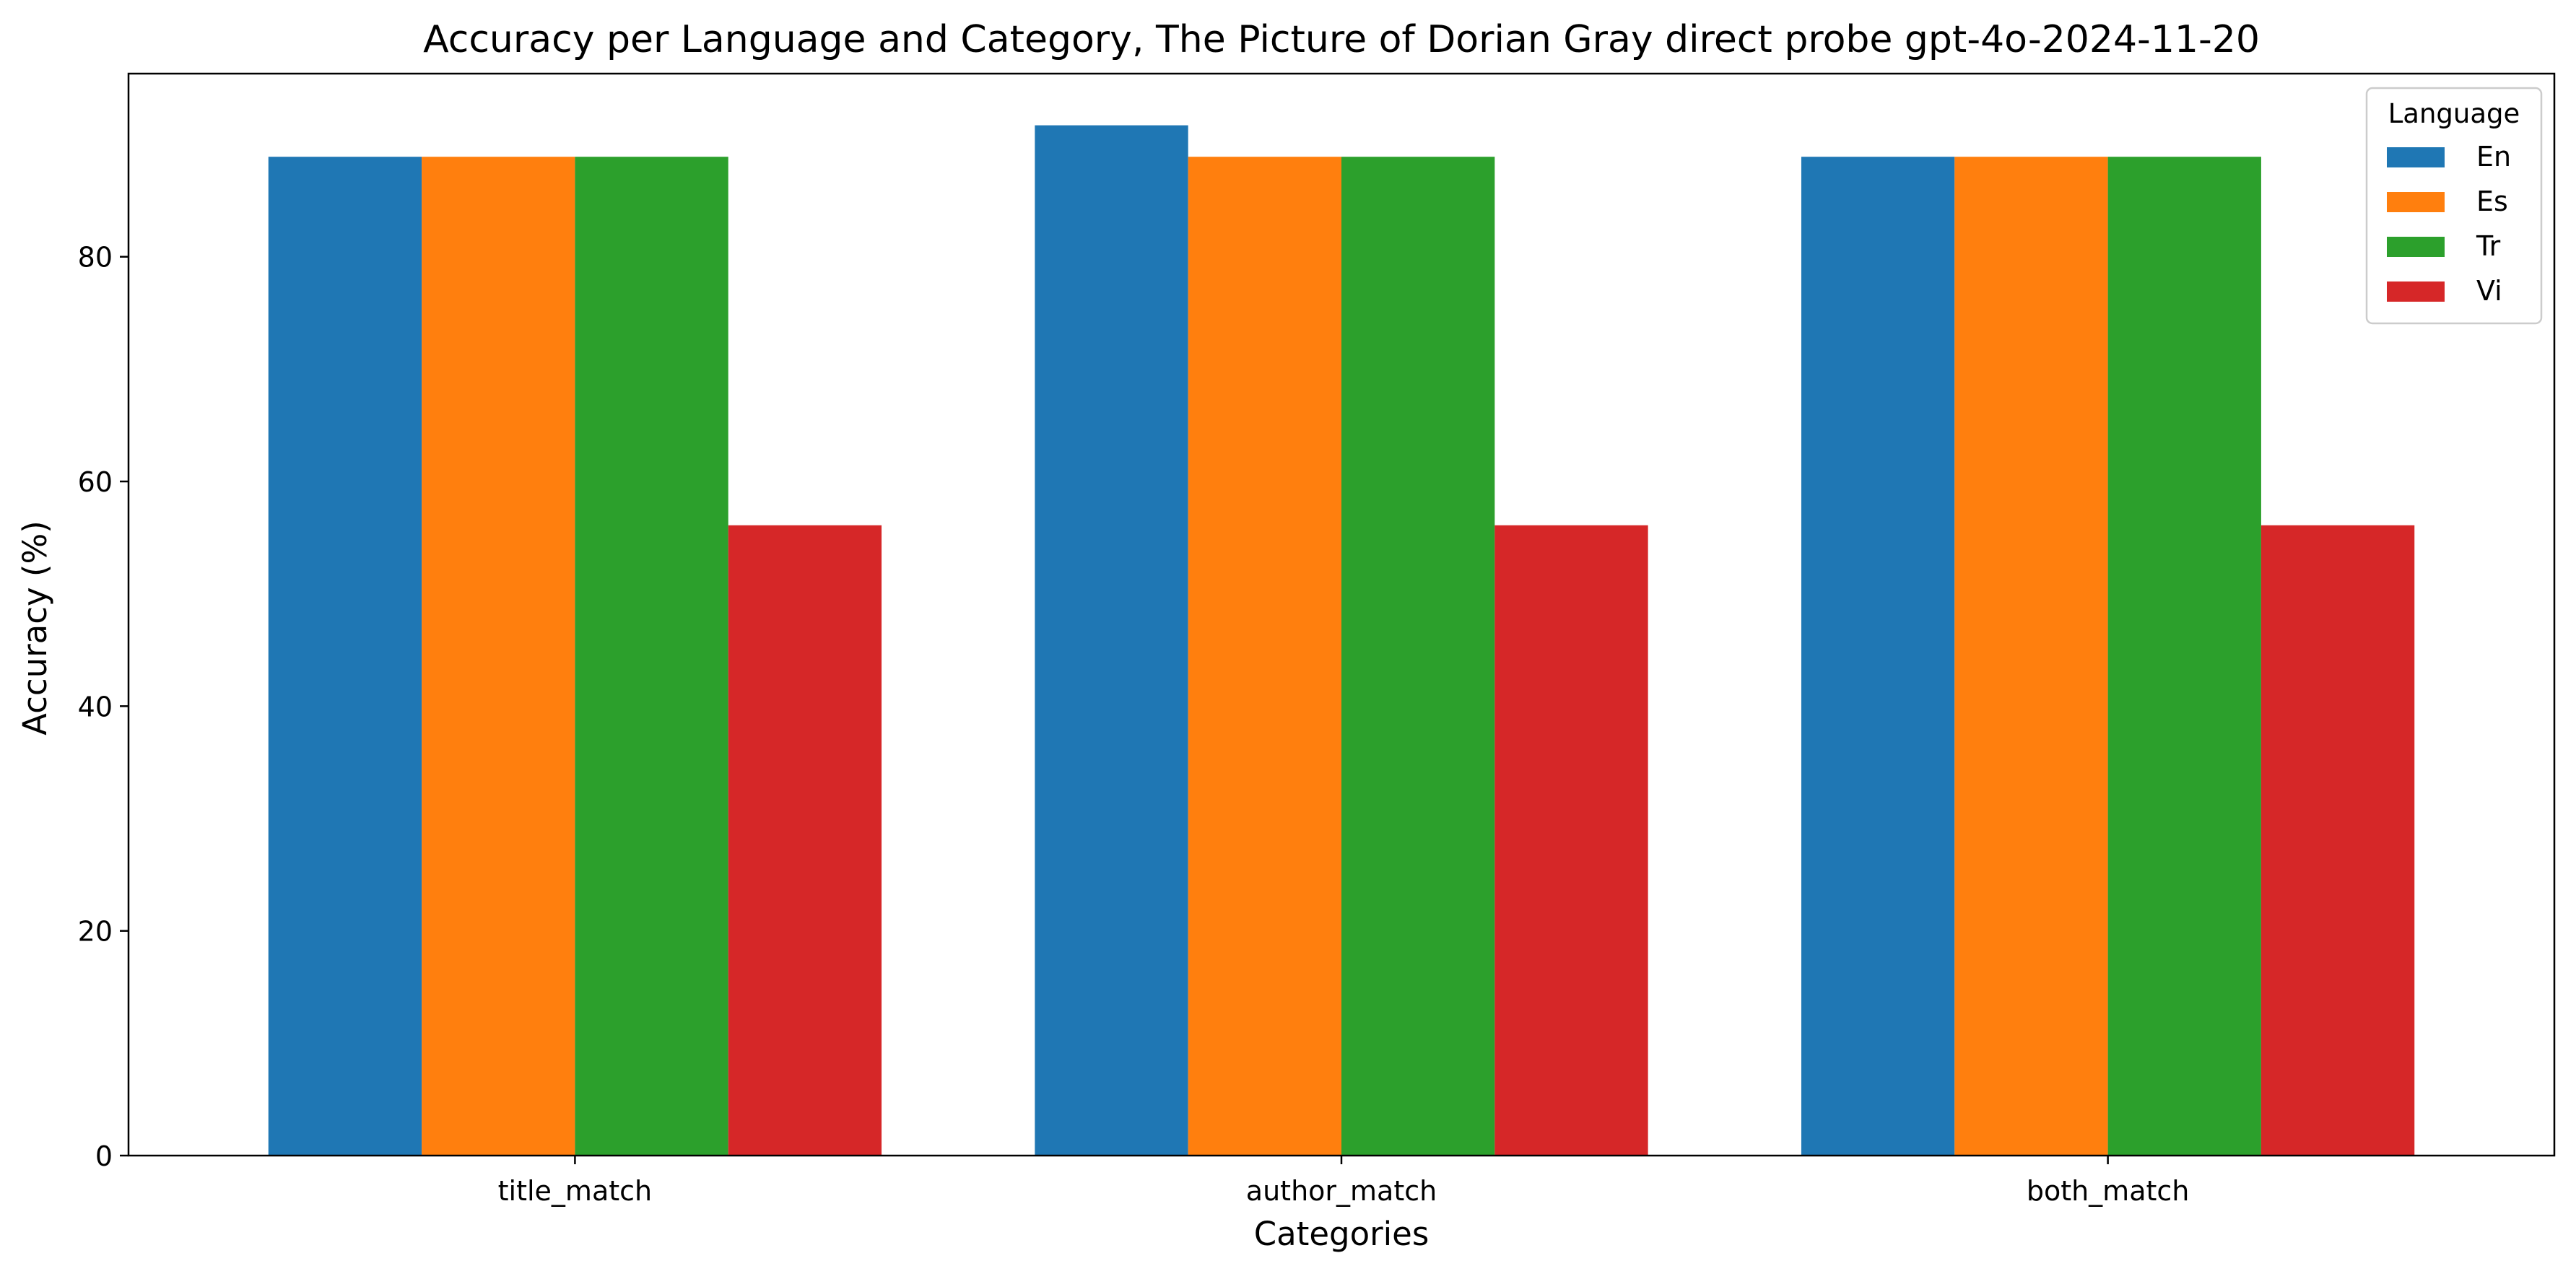 This screenshot has width=2576, height=1279. I want to click on bar-tr-author_match, so click(1418, 656).